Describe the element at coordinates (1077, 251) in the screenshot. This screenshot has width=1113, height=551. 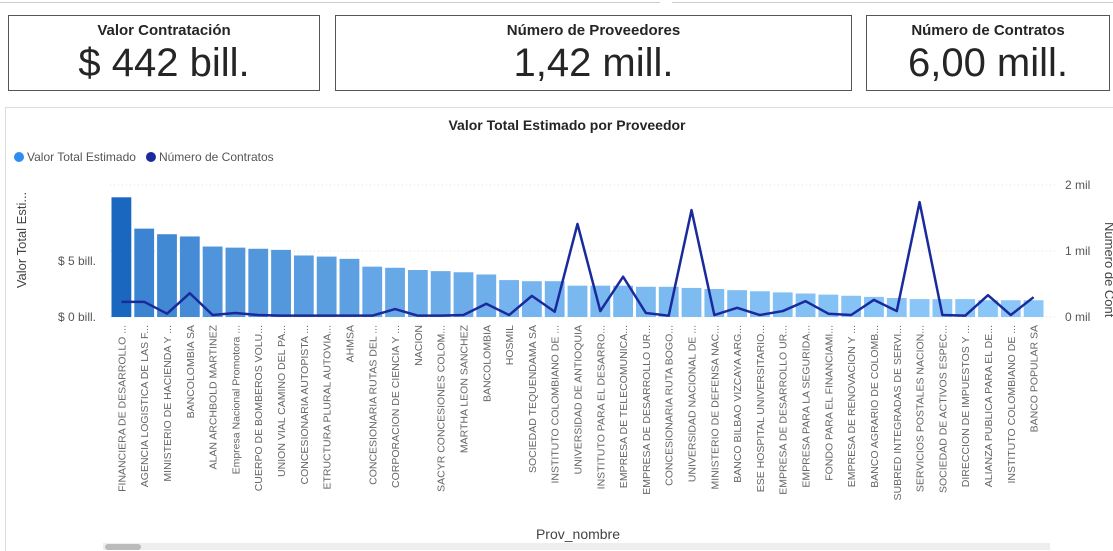
I see `y2-tick-label: 1 mil` at that location.